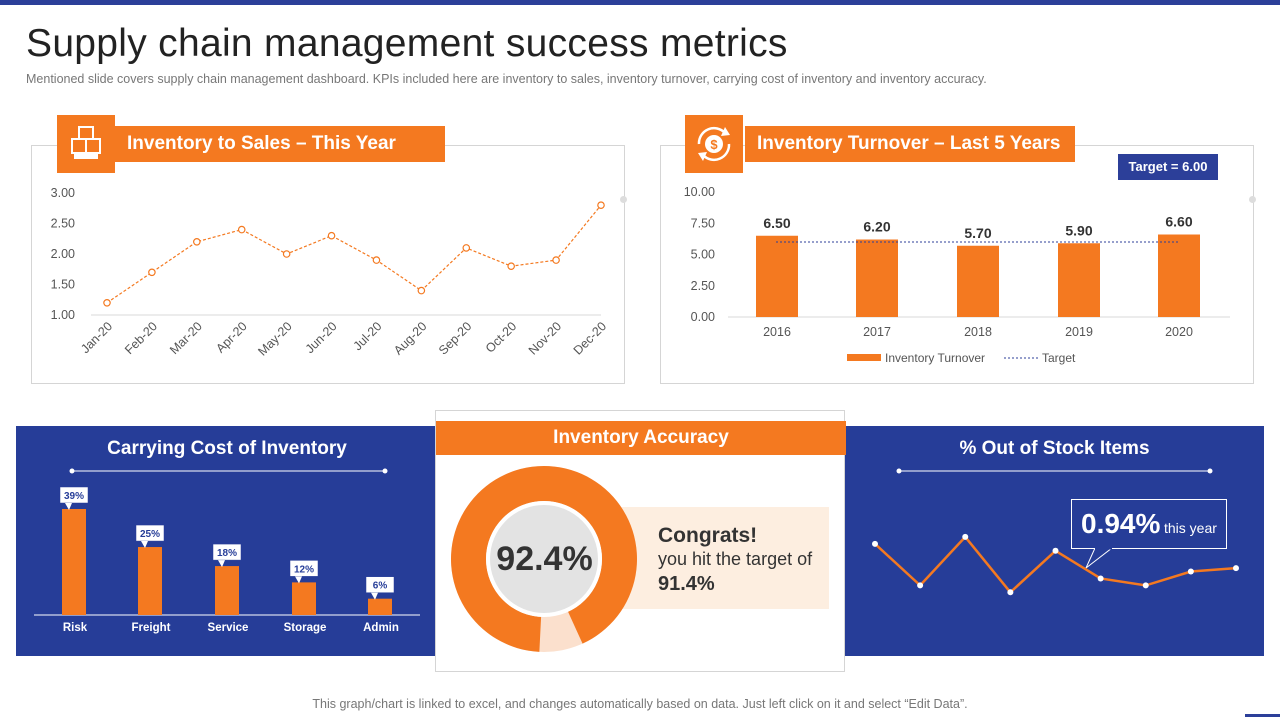  Describe the element at coordinates (1078, 230) in the screenshot. I see `bar-value-label: 5.90` at that location.